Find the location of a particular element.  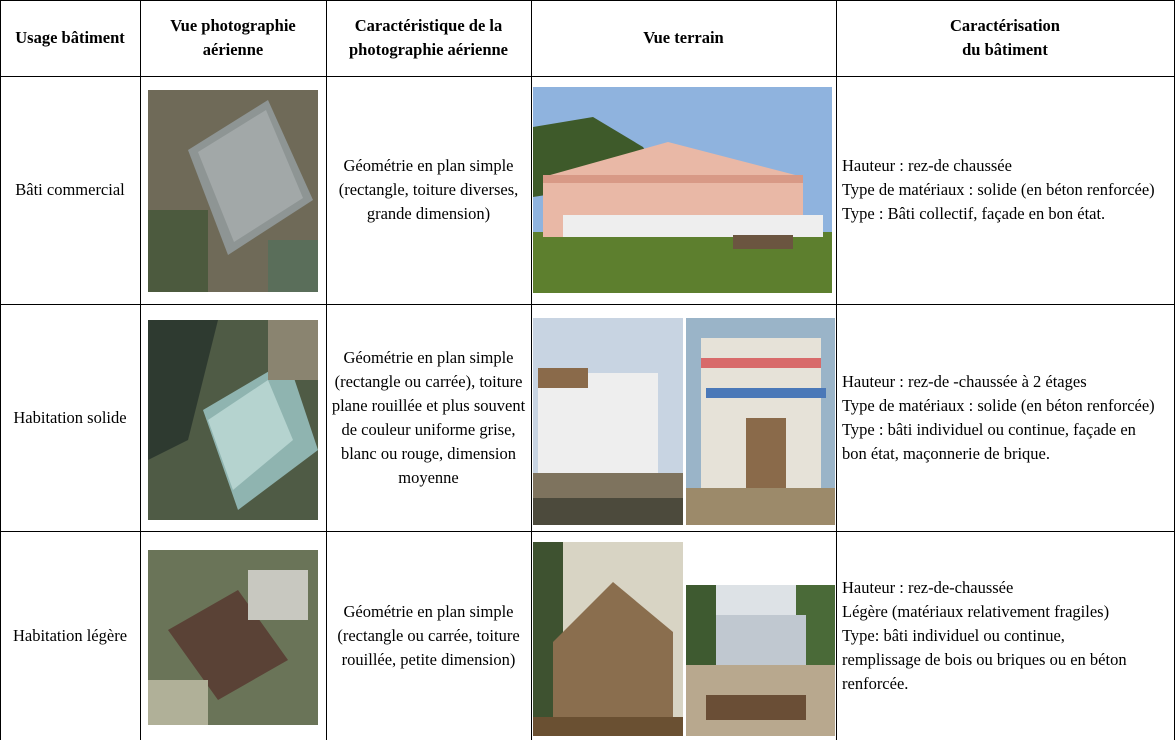

text-line: Légère (matériaux relativement fragiles) is located at coordinates (976, 611).